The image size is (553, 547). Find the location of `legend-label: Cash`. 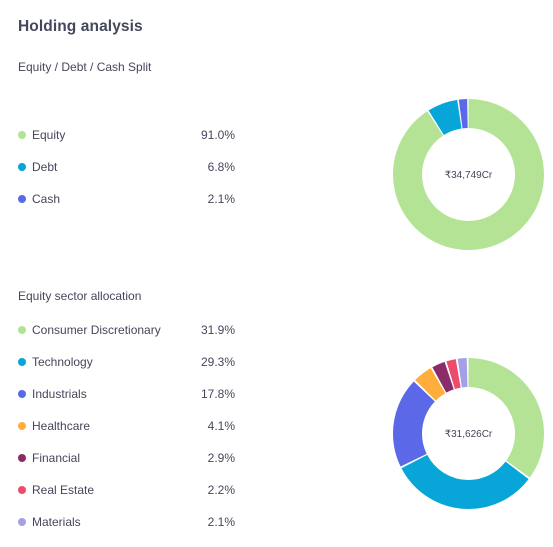

legend-label: Cash is located at coordinates (46, 199).